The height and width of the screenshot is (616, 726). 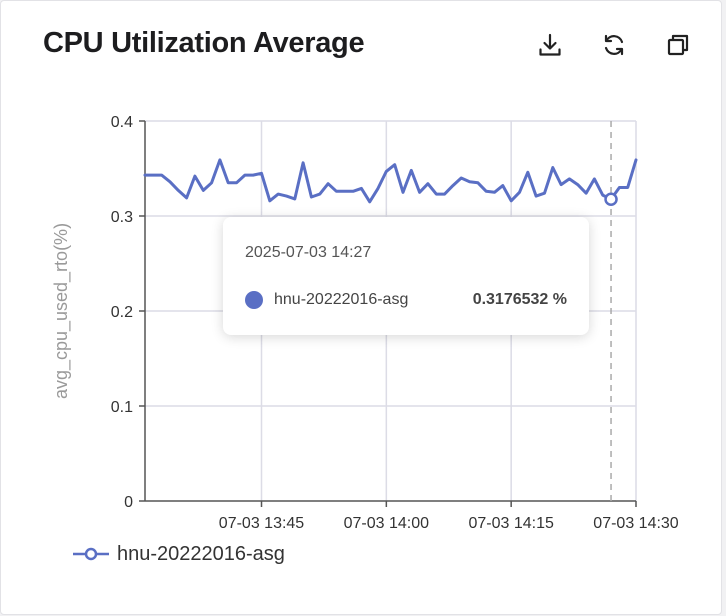 What do you see at coordinates (122, 122) in the screenshot?
I see `y-tick-label: 0.4` at bounding box center [122, 122].